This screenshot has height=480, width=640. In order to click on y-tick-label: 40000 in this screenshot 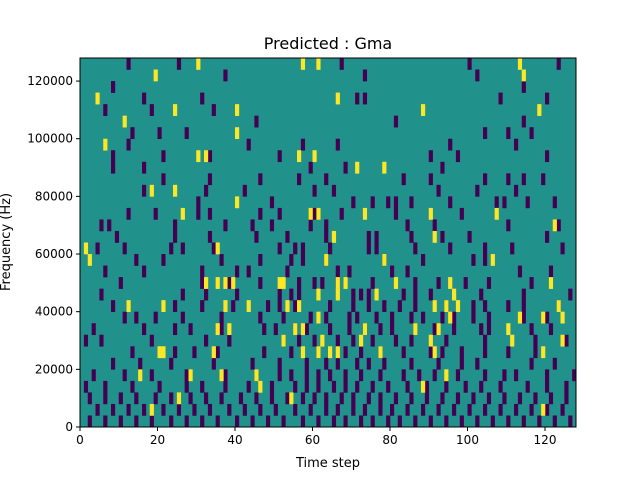, I will do `click(54, 312)`.